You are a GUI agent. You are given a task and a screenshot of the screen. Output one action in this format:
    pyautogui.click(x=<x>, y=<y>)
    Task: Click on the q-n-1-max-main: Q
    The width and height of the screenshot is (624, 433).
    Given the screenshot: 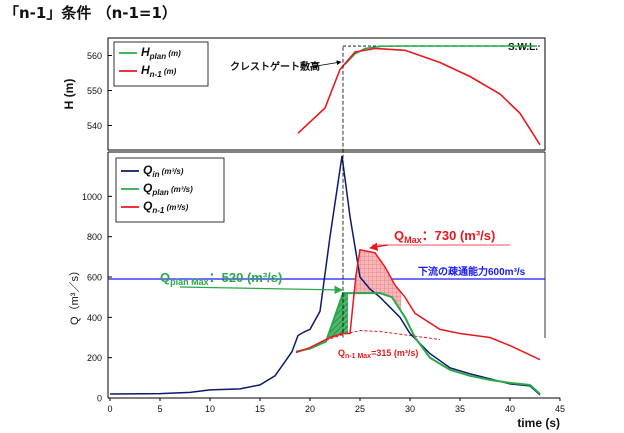 What is the action you would take?
    pyautogui.click(x=341, y=353)
    